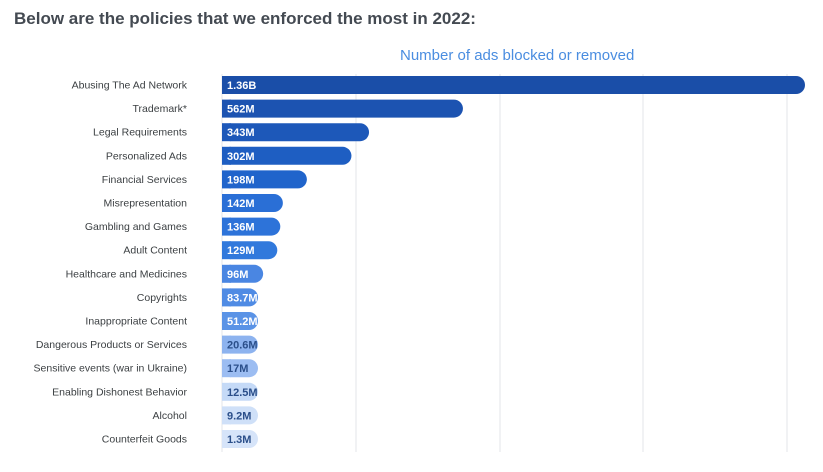  What do you see at coordinates (237, 369) in the screenshot?
I see `value-label: 17M` at bounding box center [237, 369].